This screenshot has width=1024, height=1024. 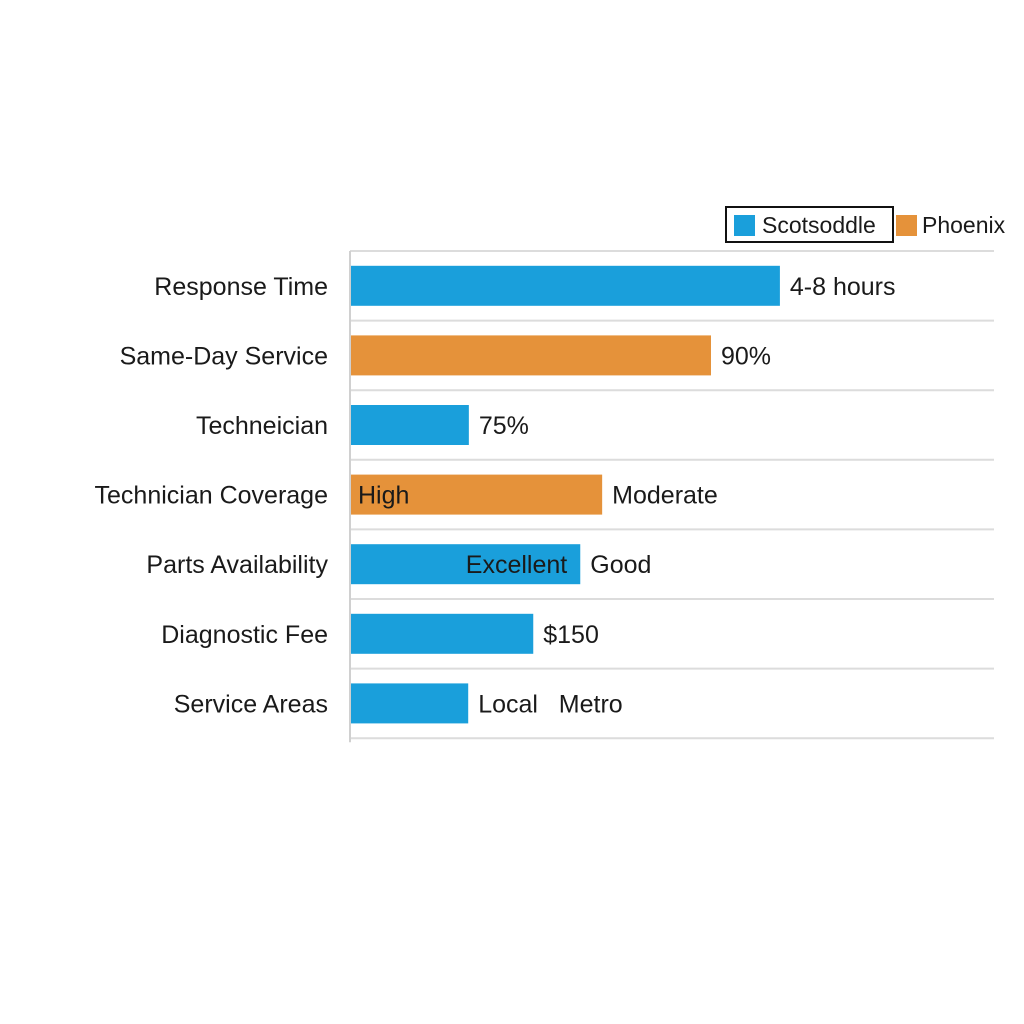 What do you see at coordinates (843, 287) in the screenshot?
I see `bar-value-label: 4-8 hours` at bounding box center [843, 287].